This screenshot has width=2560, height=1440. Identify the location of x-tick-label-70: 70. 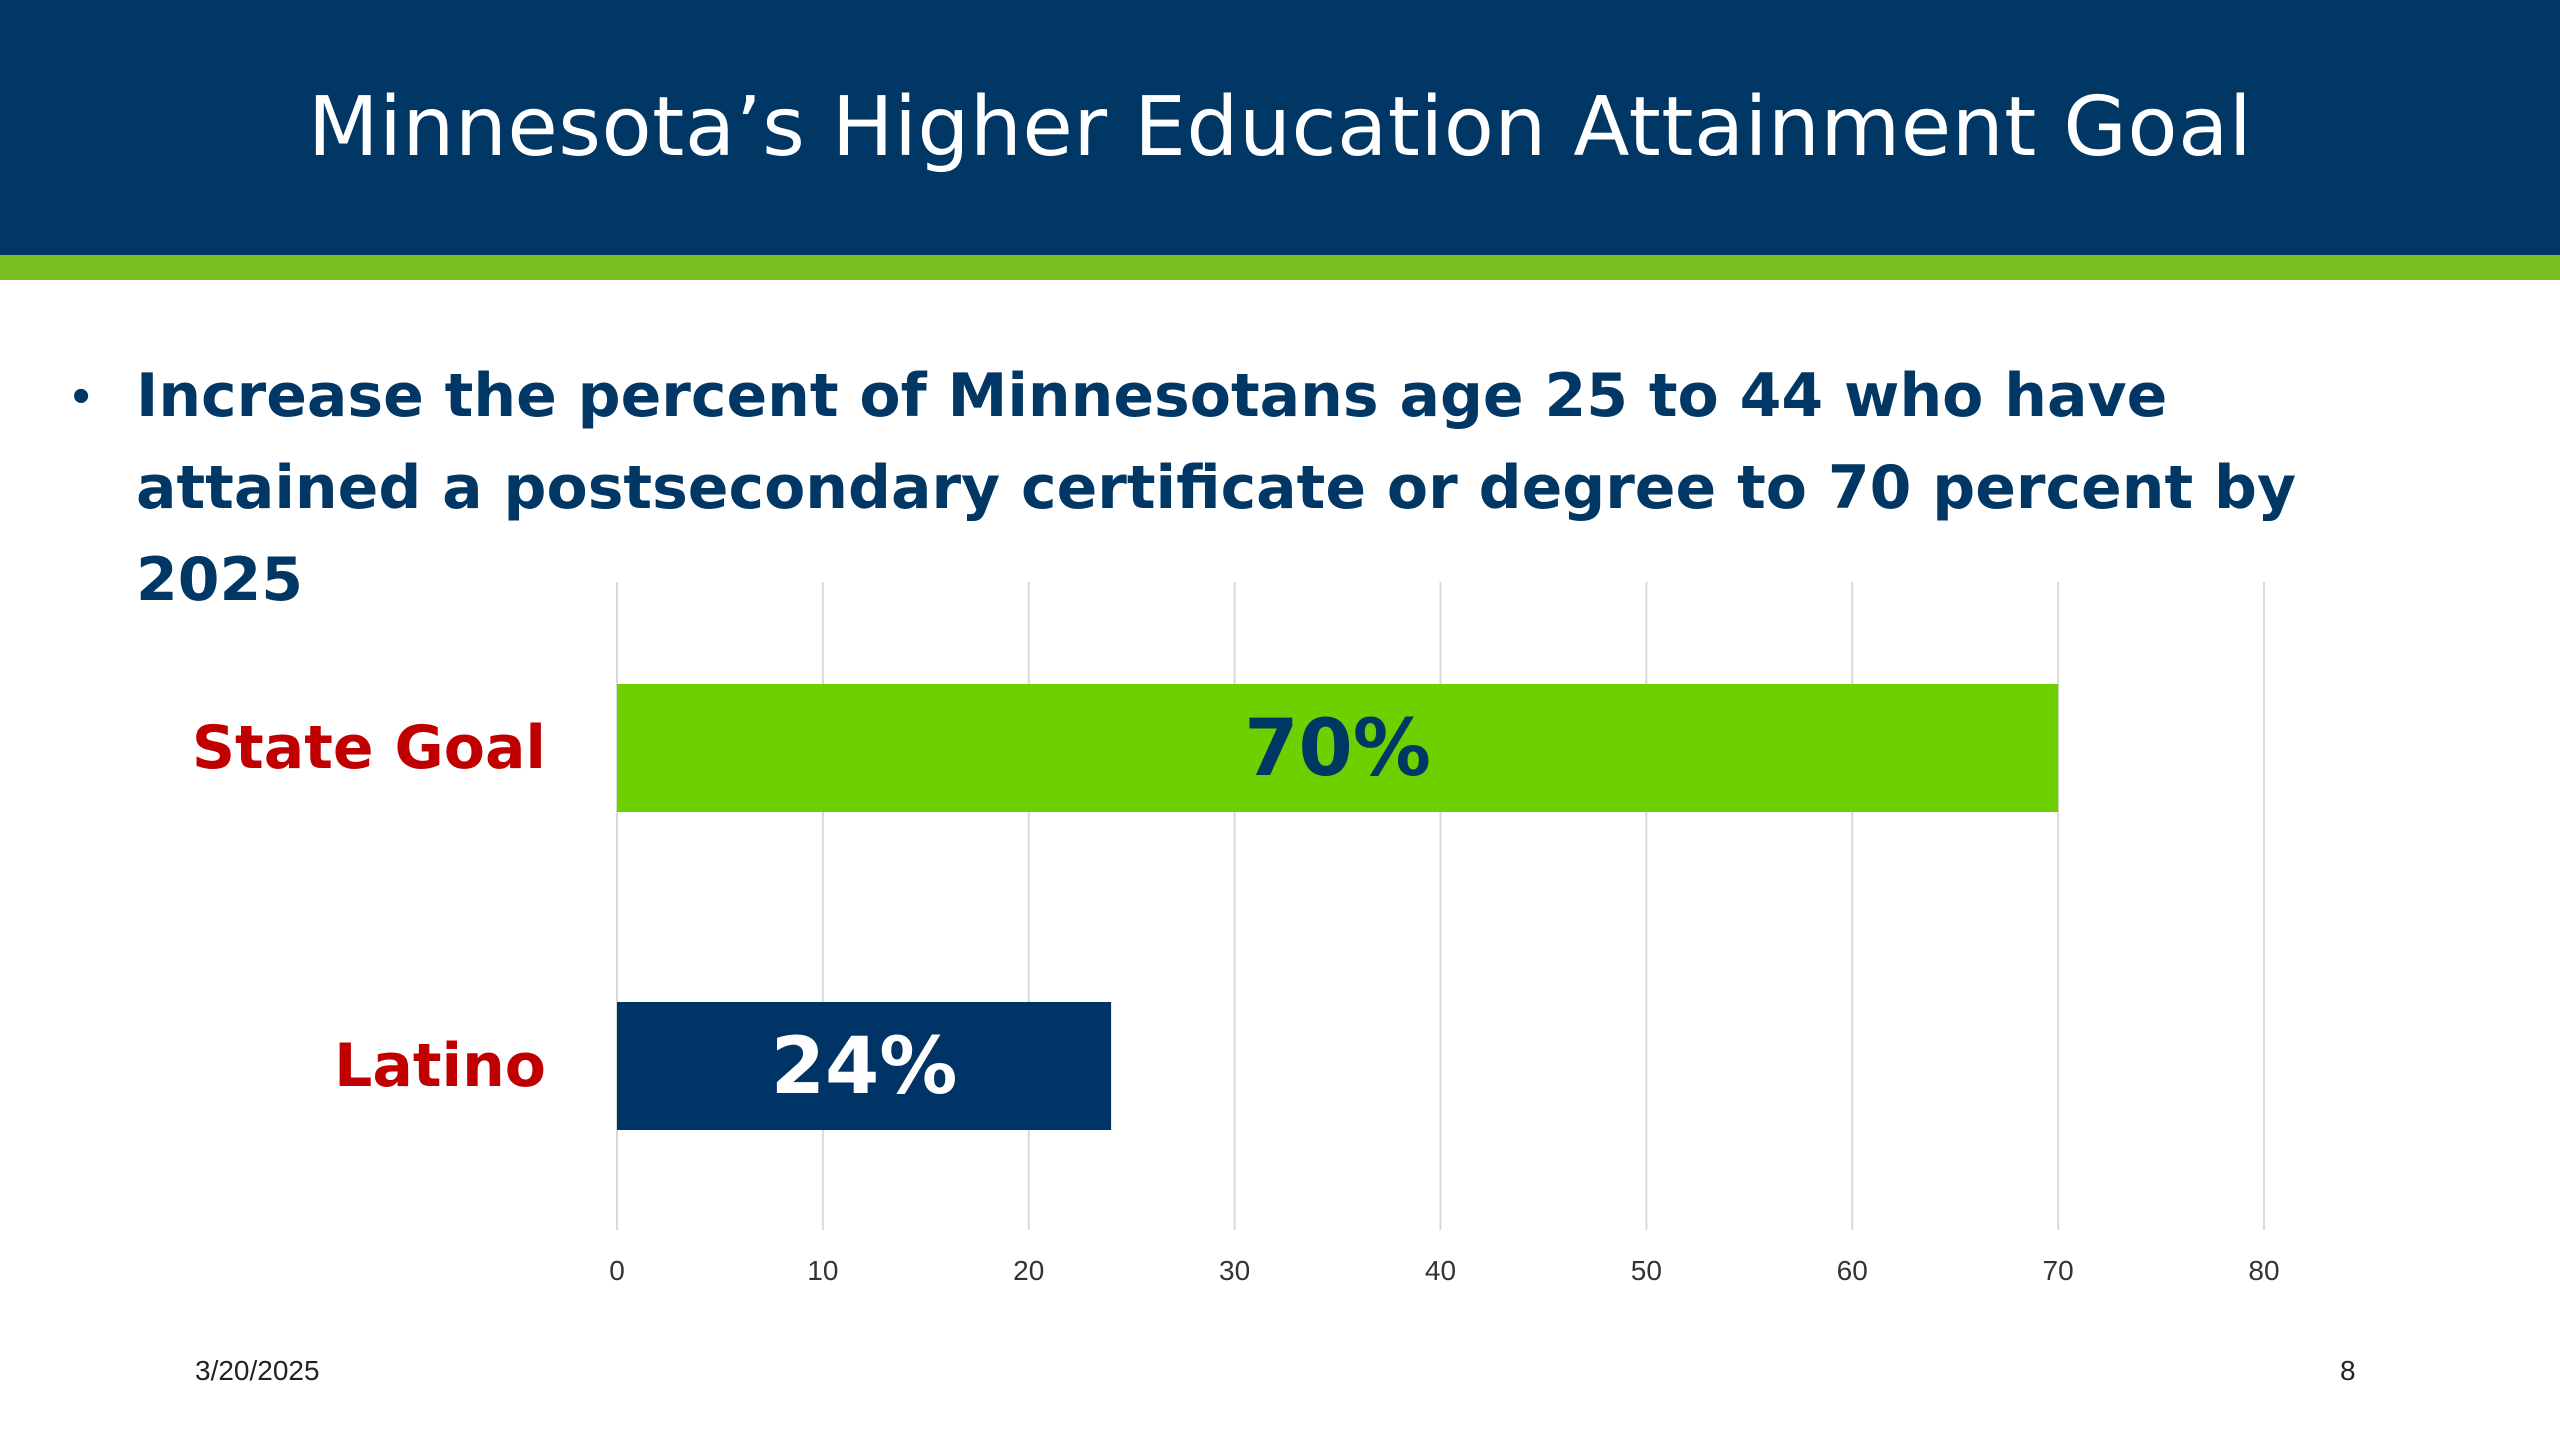
(2058, 1270).